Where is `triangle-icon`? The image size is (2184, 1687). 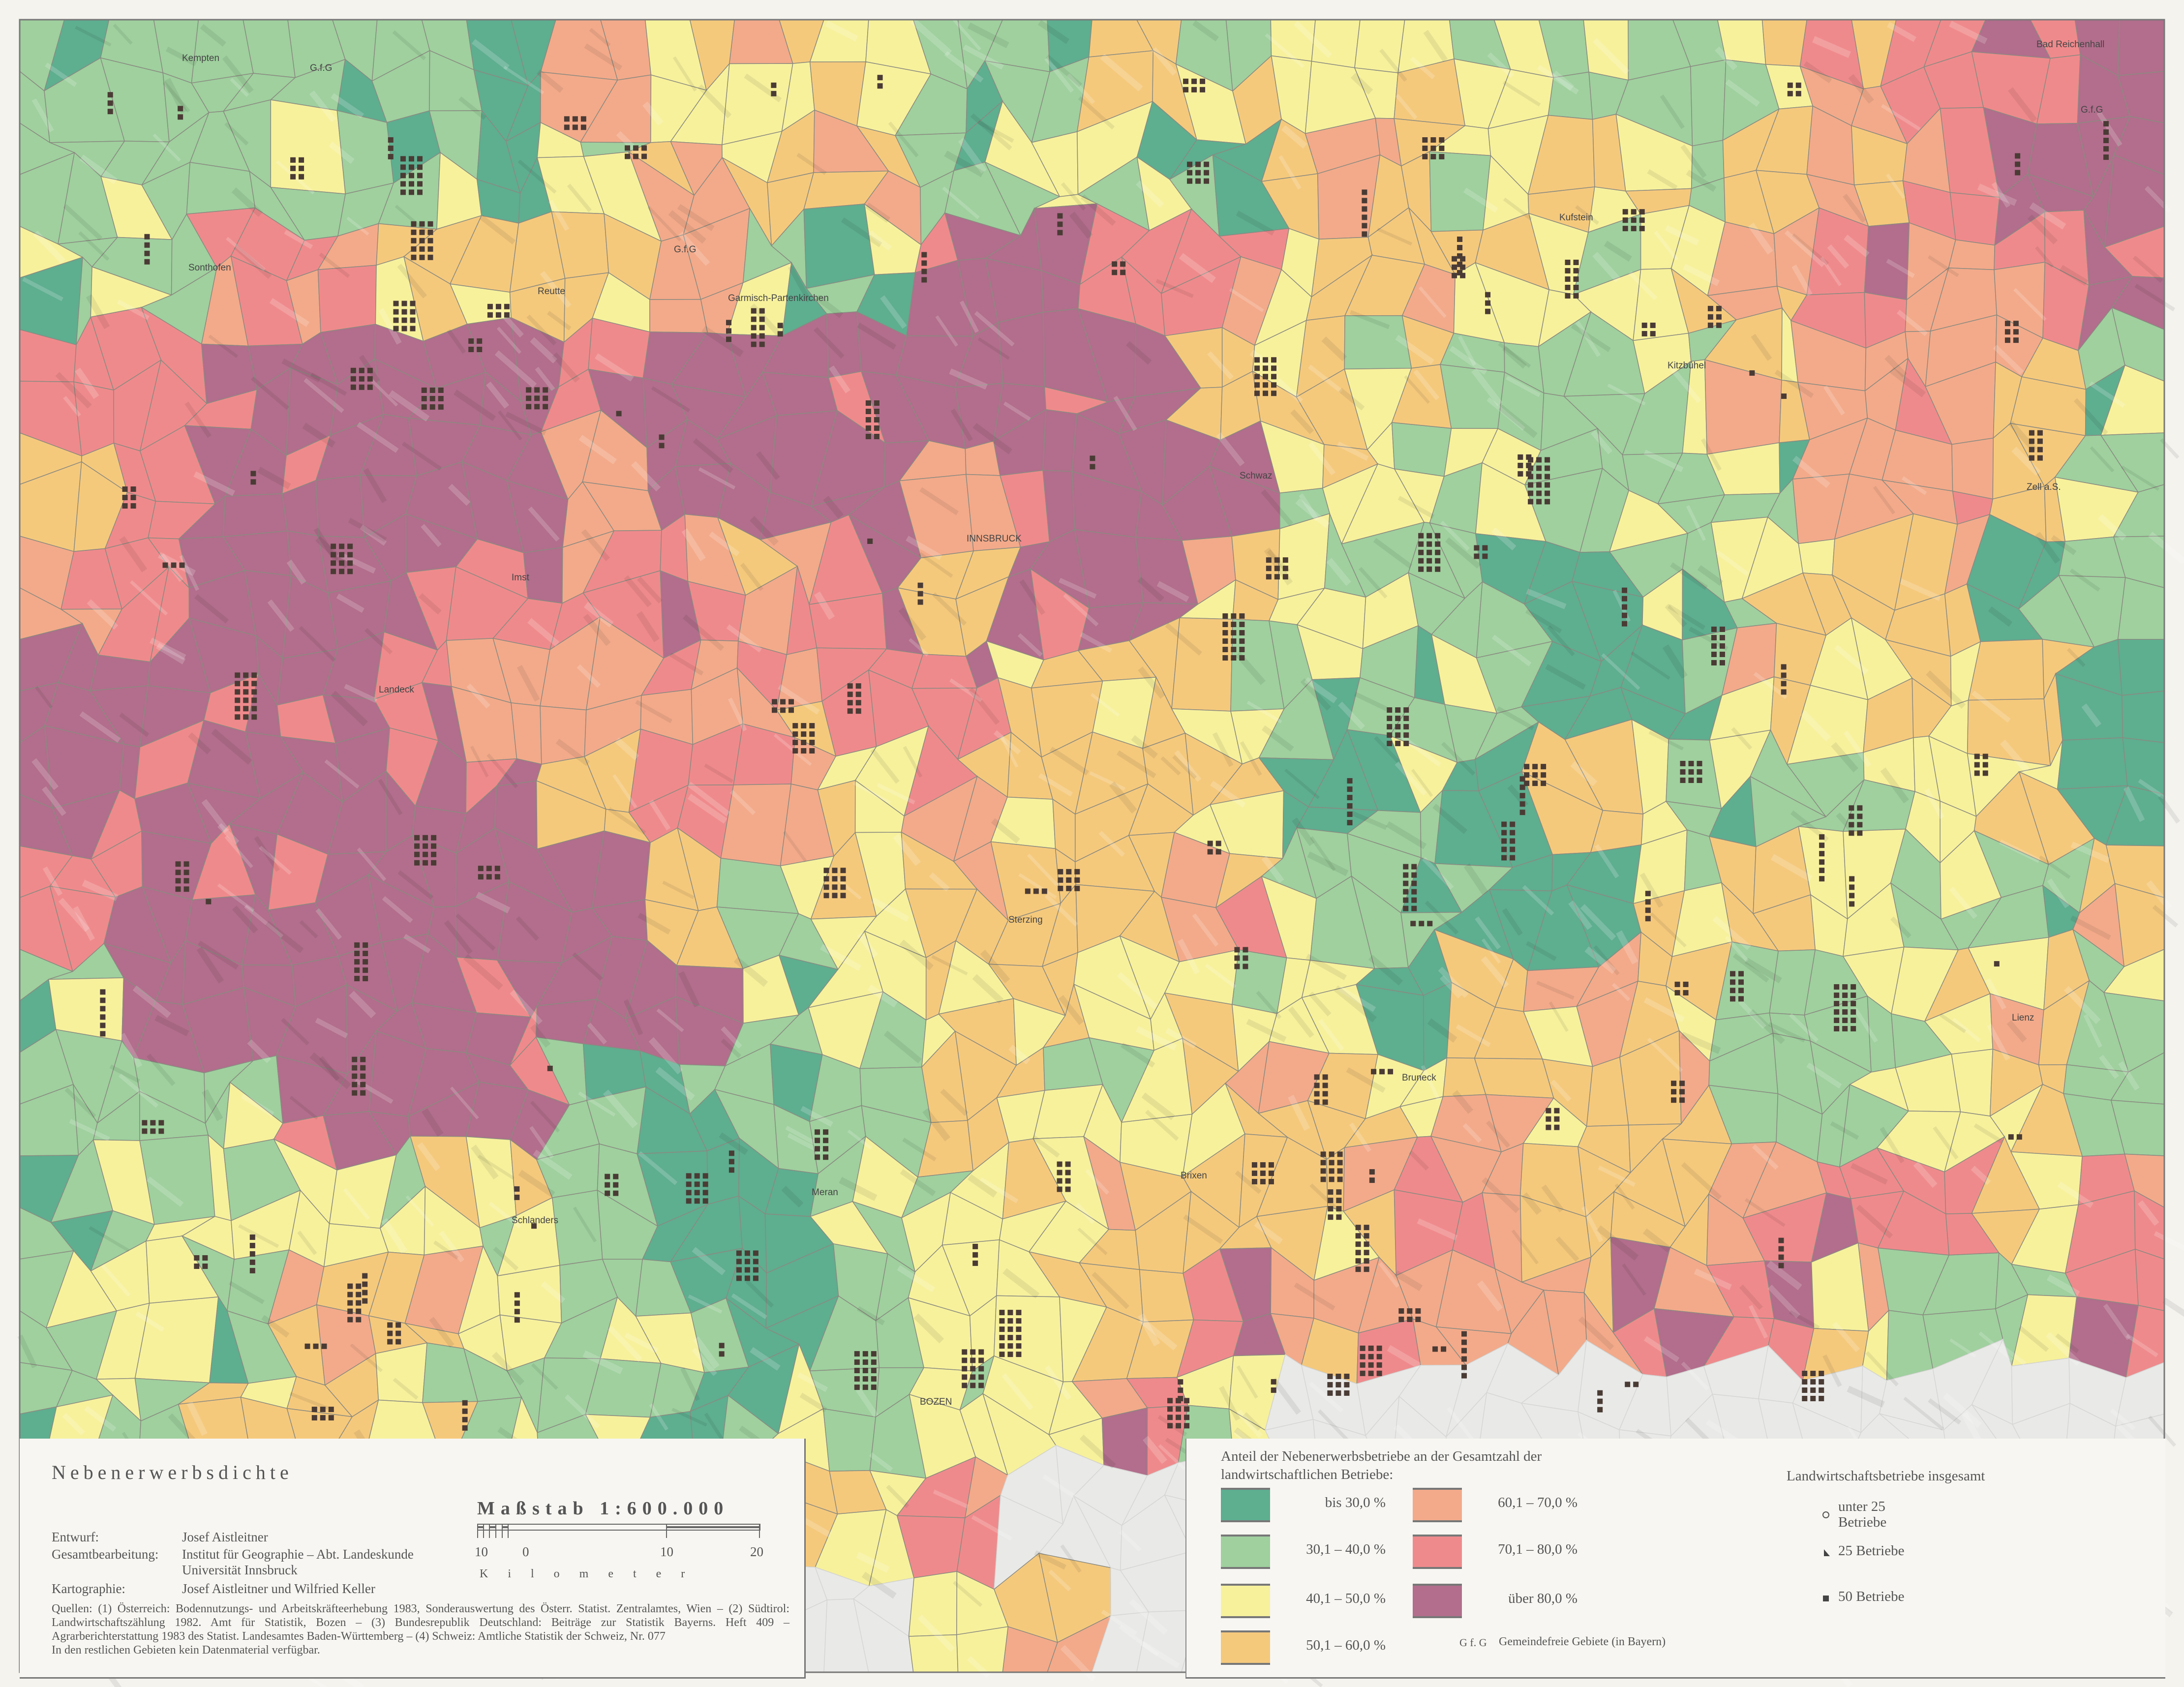
triangle-icon is located at coordinates (1826, 1553).